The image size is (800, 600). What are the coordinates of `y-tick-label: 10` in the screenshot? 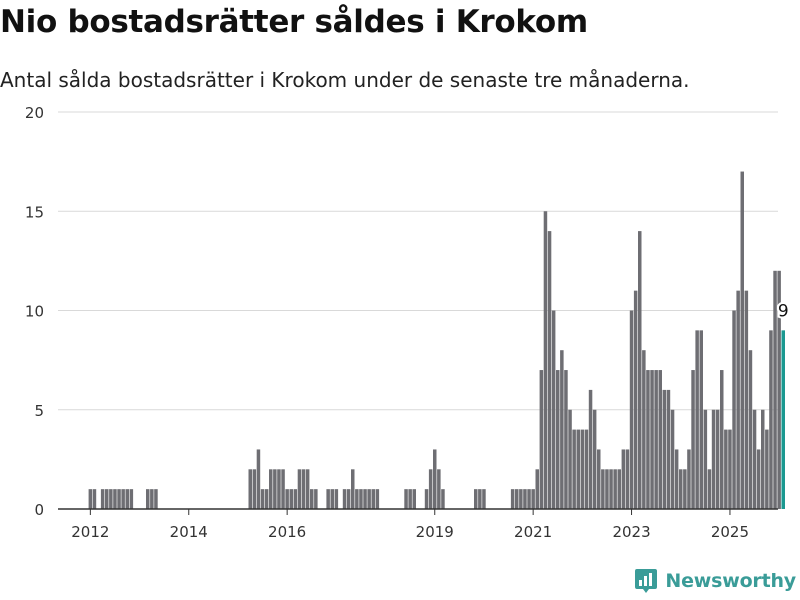 It's located at (34, 312).